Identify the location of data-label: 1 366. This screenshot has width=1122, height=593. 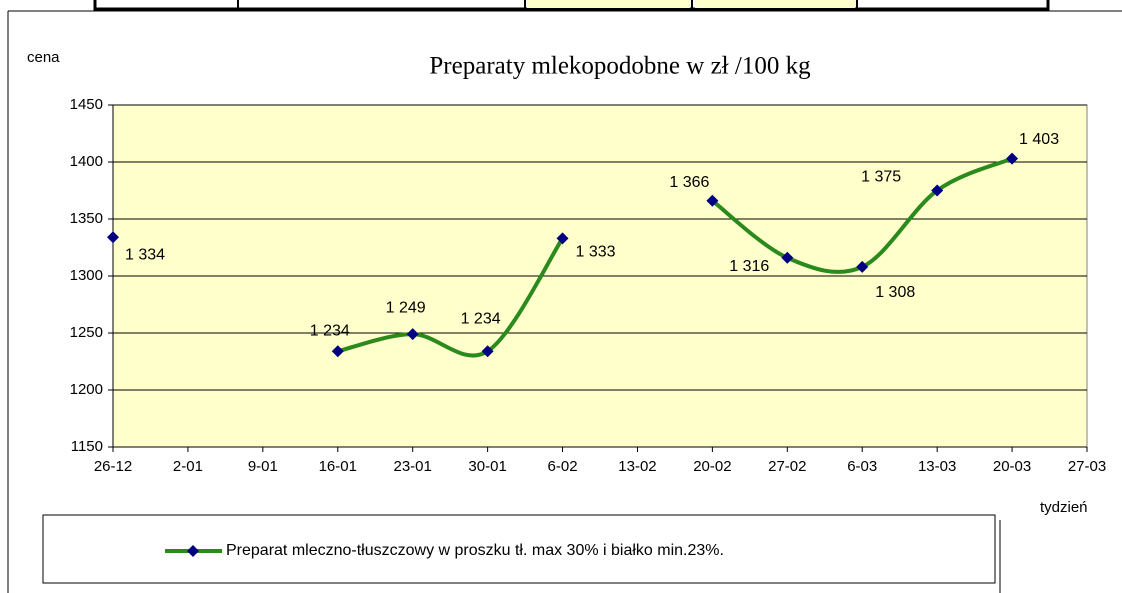
(689, 182).